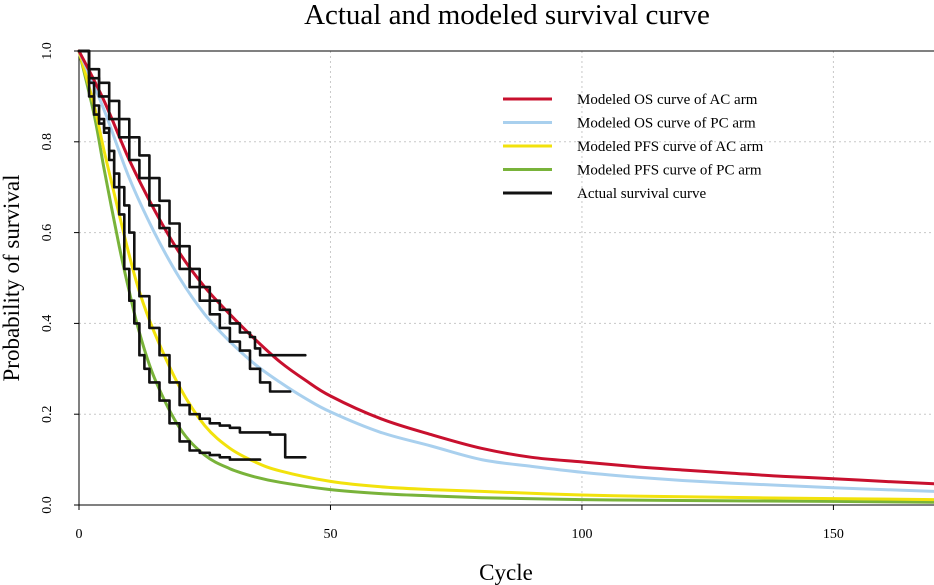 The width and height of the screenshot is (934, 585). Describe the element at coordinates (79, 534) in the screenshot. I see `x-tick-label: 0` at that location.